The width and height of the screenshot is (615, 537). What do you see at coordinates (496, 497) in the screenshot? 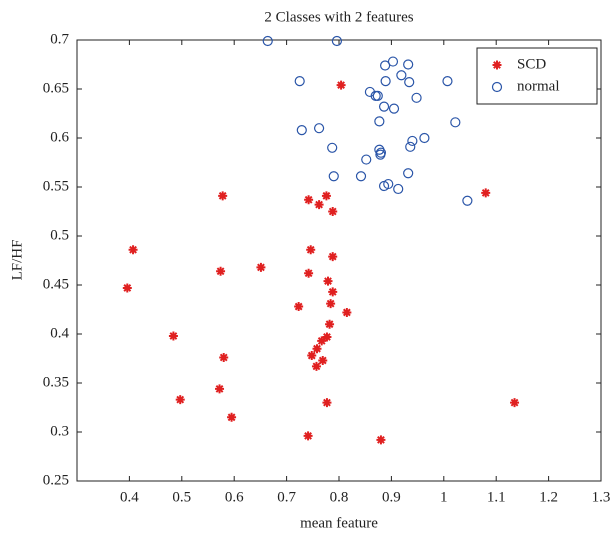
I see `x-tick-label: 1.1` at bounding box center [496, 497].